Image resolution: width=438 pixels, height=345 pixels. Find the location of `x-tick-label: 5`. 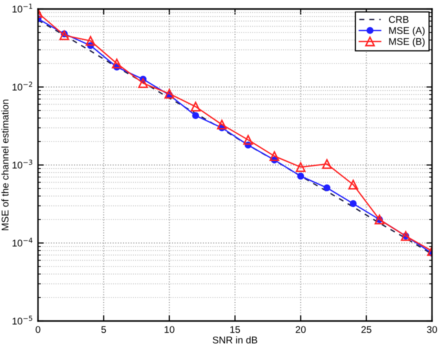

x-tick-label: 5 is located at coordinates (103, 329).